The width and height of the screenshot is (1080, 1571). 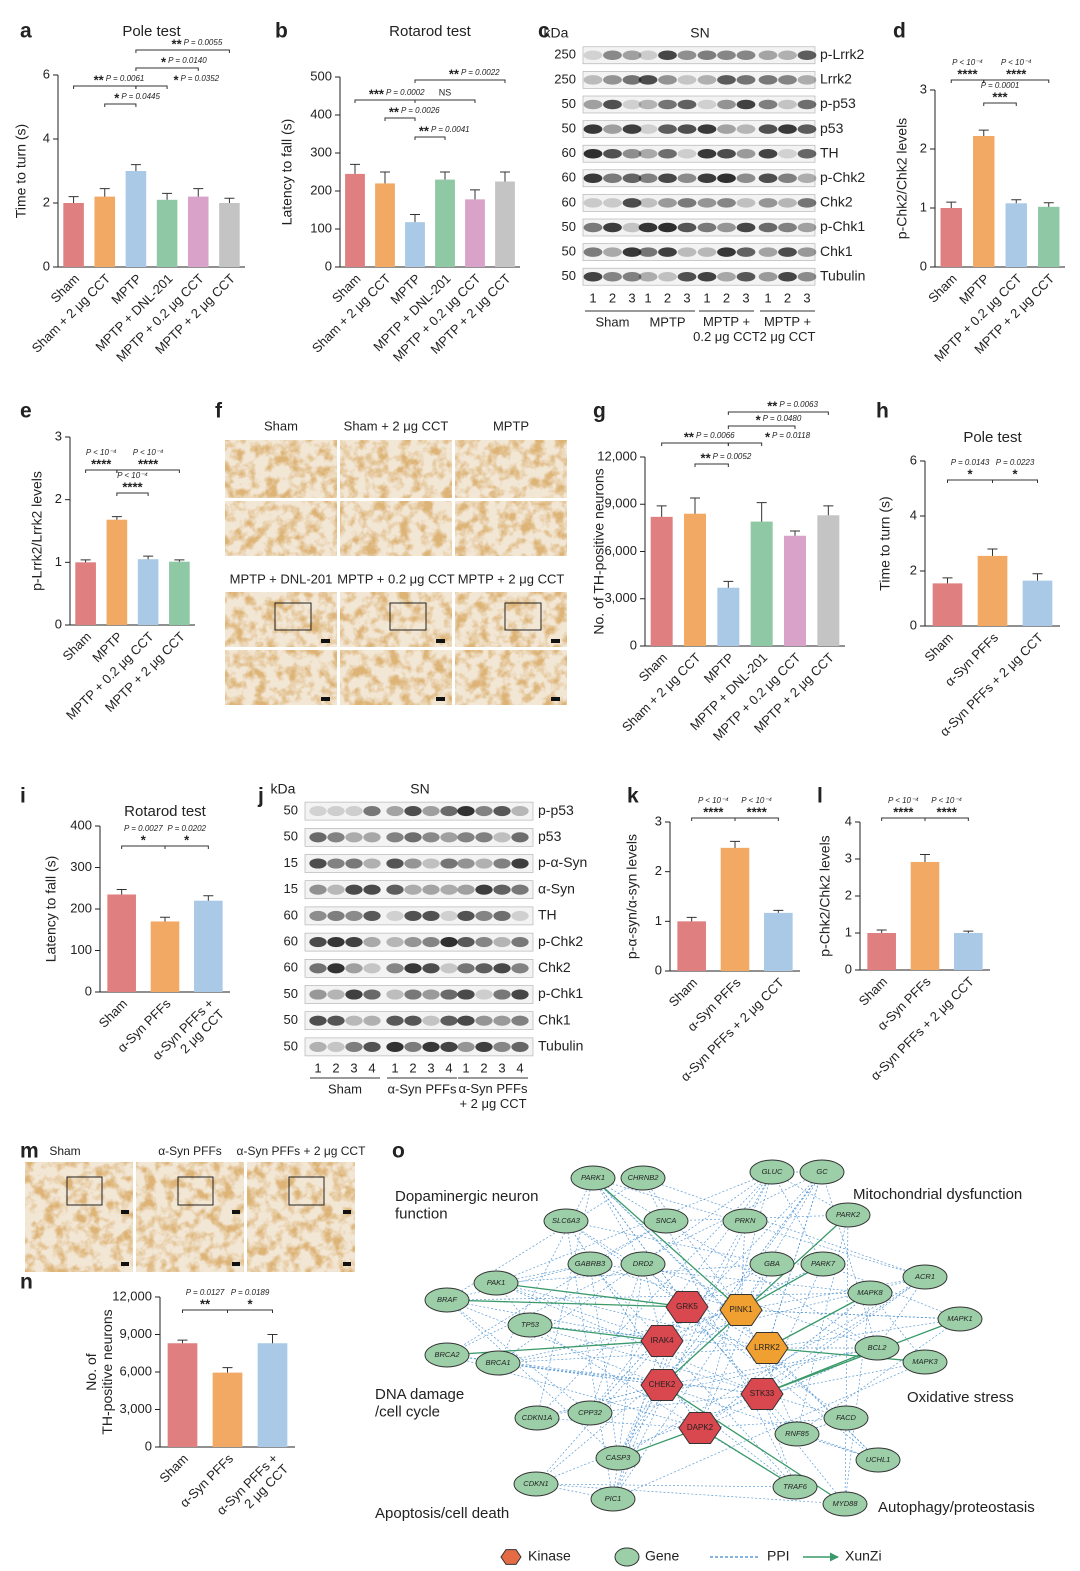 What do you see at coordinates (599, 411) in the screenshot?
I see `panel-letter: g` at bounding box center [599, 411].